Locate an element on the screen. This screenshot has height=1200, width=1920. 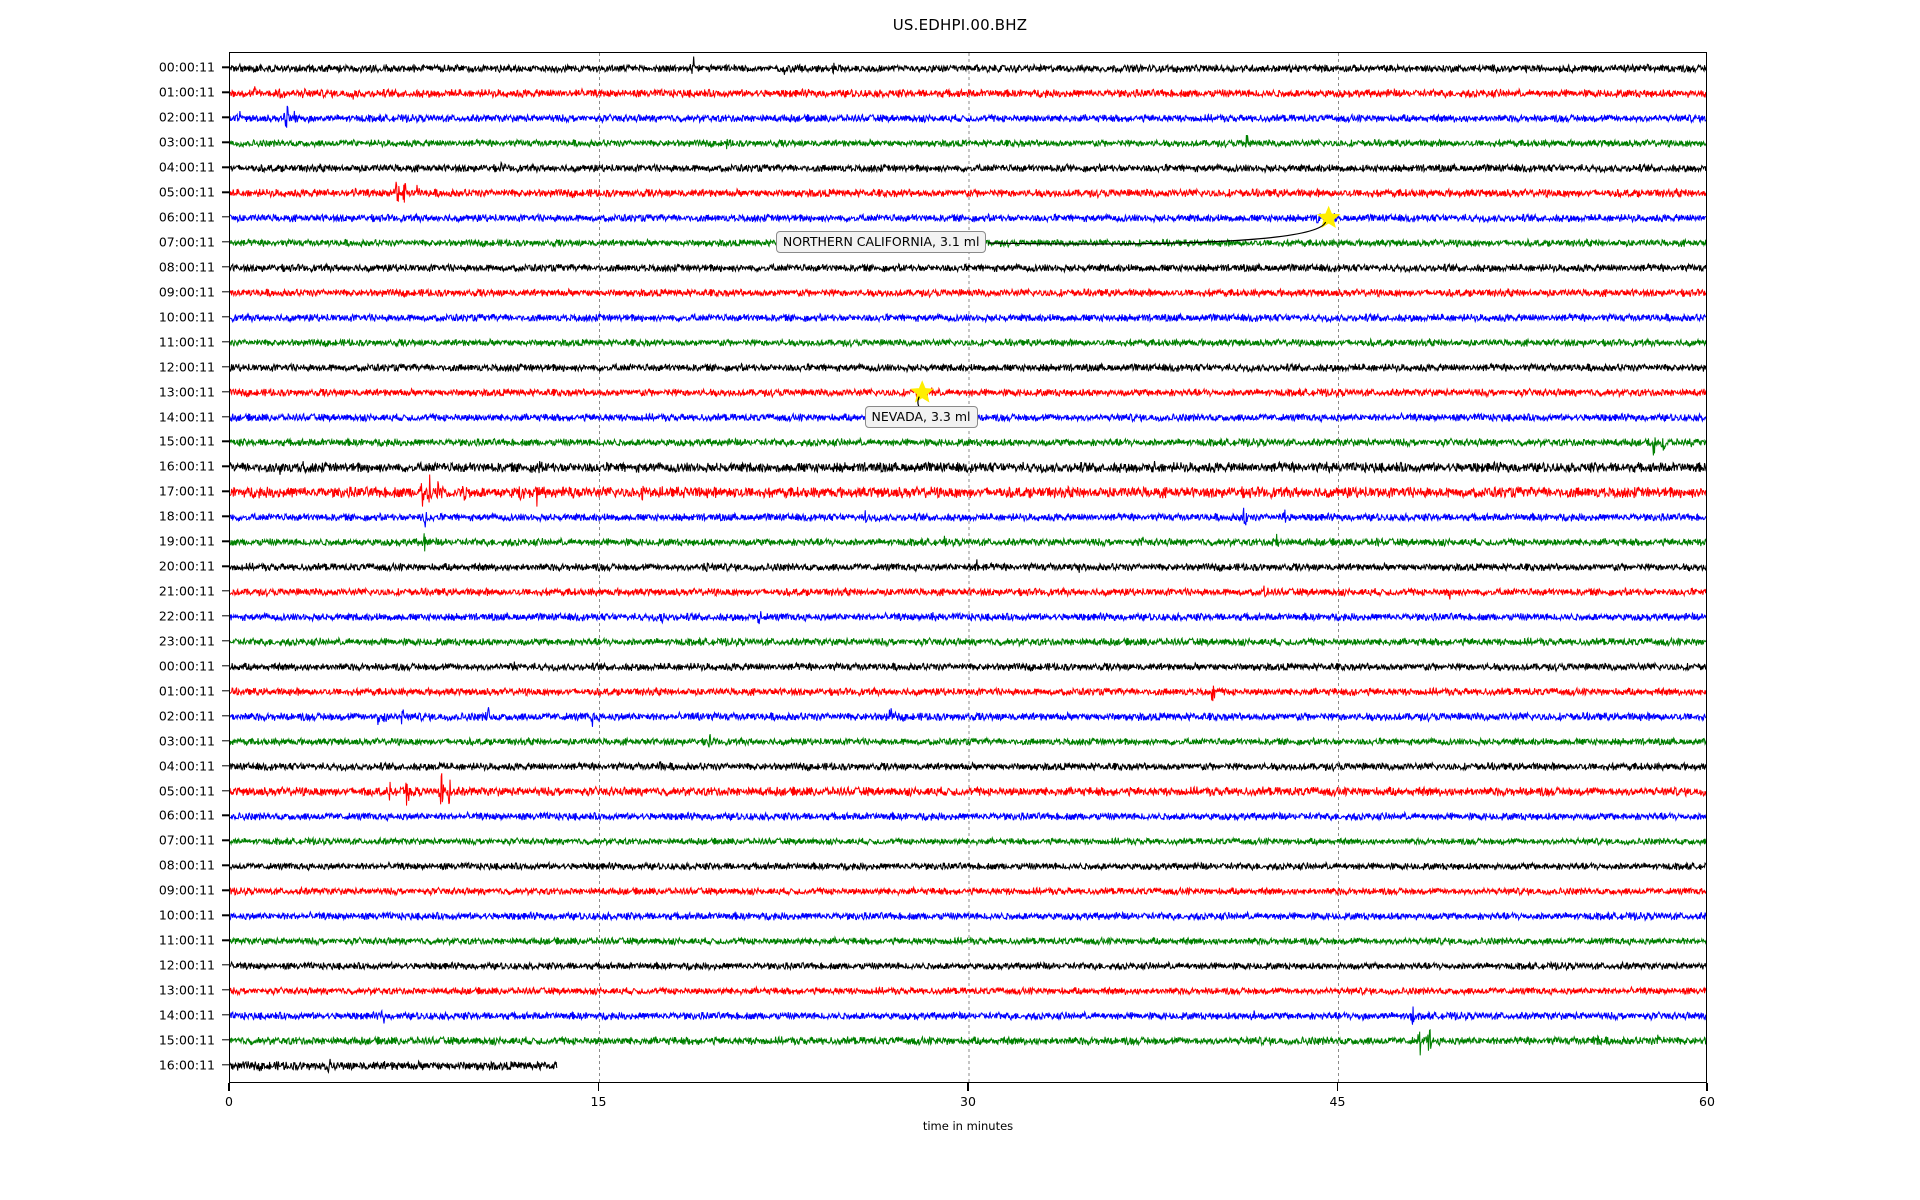
x-axis-tick-label: 0 is located at coordinates (229, 1101).